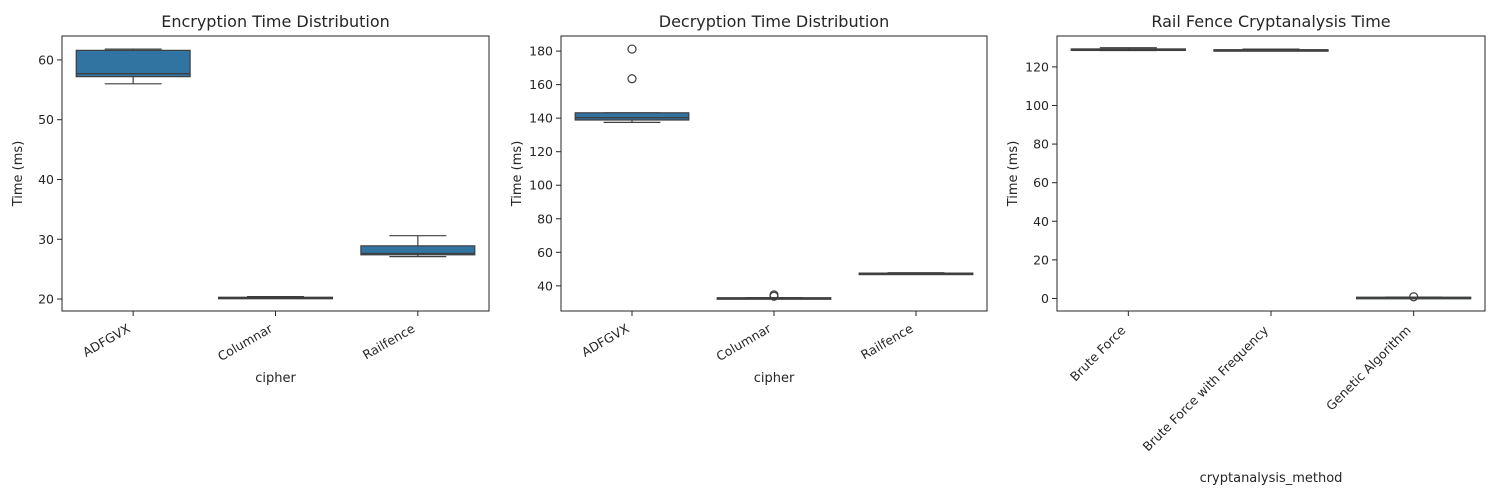 Image resolution: width=1500 pixels, height=500 pixels. What do you see at coordinates (541, 84) in the screenshot?
I see `y-tick-label: 160` at bounding box center [541, 84].